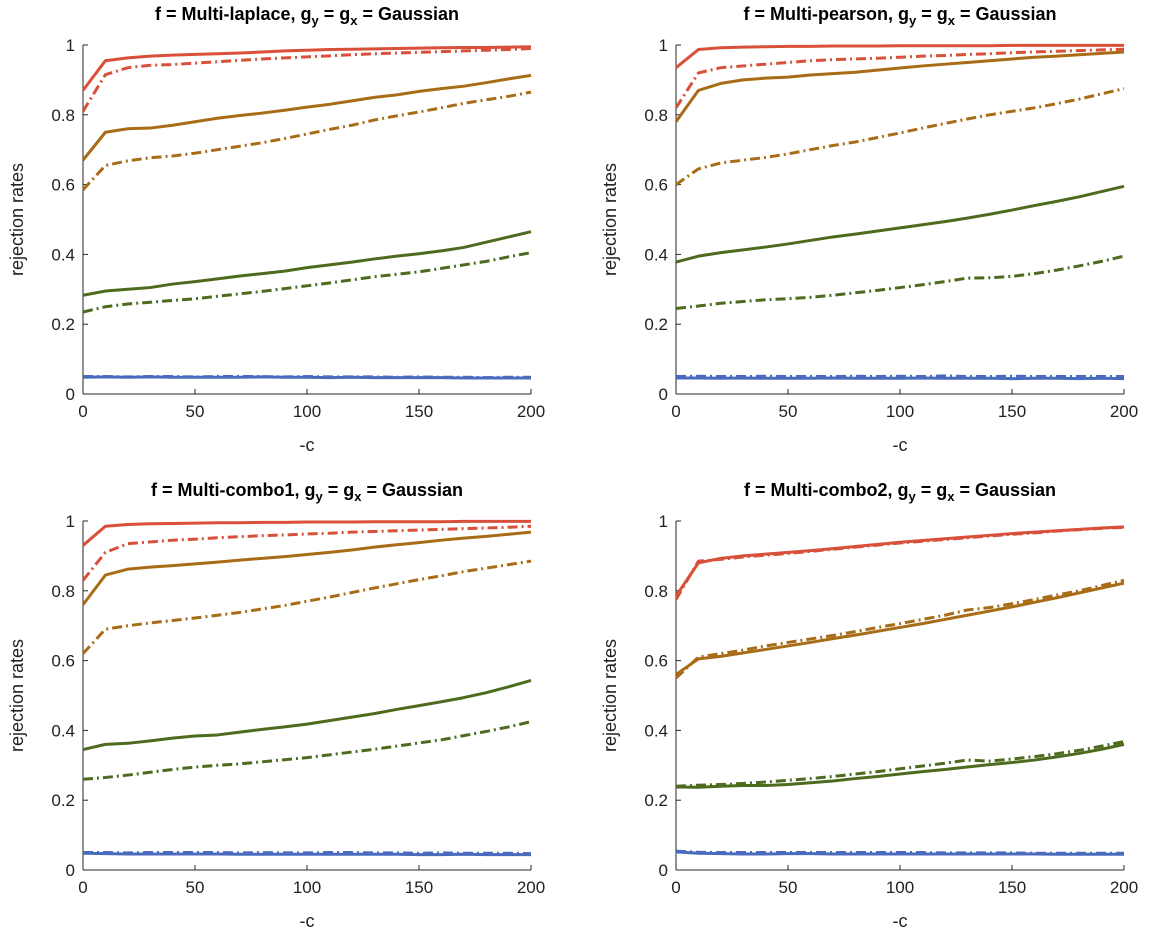 The height and width of the screenshot is (946, 1159). I want to click on chart-title: f = Multi-combo2, gy = gx = Gaussian, so click(900, 492).